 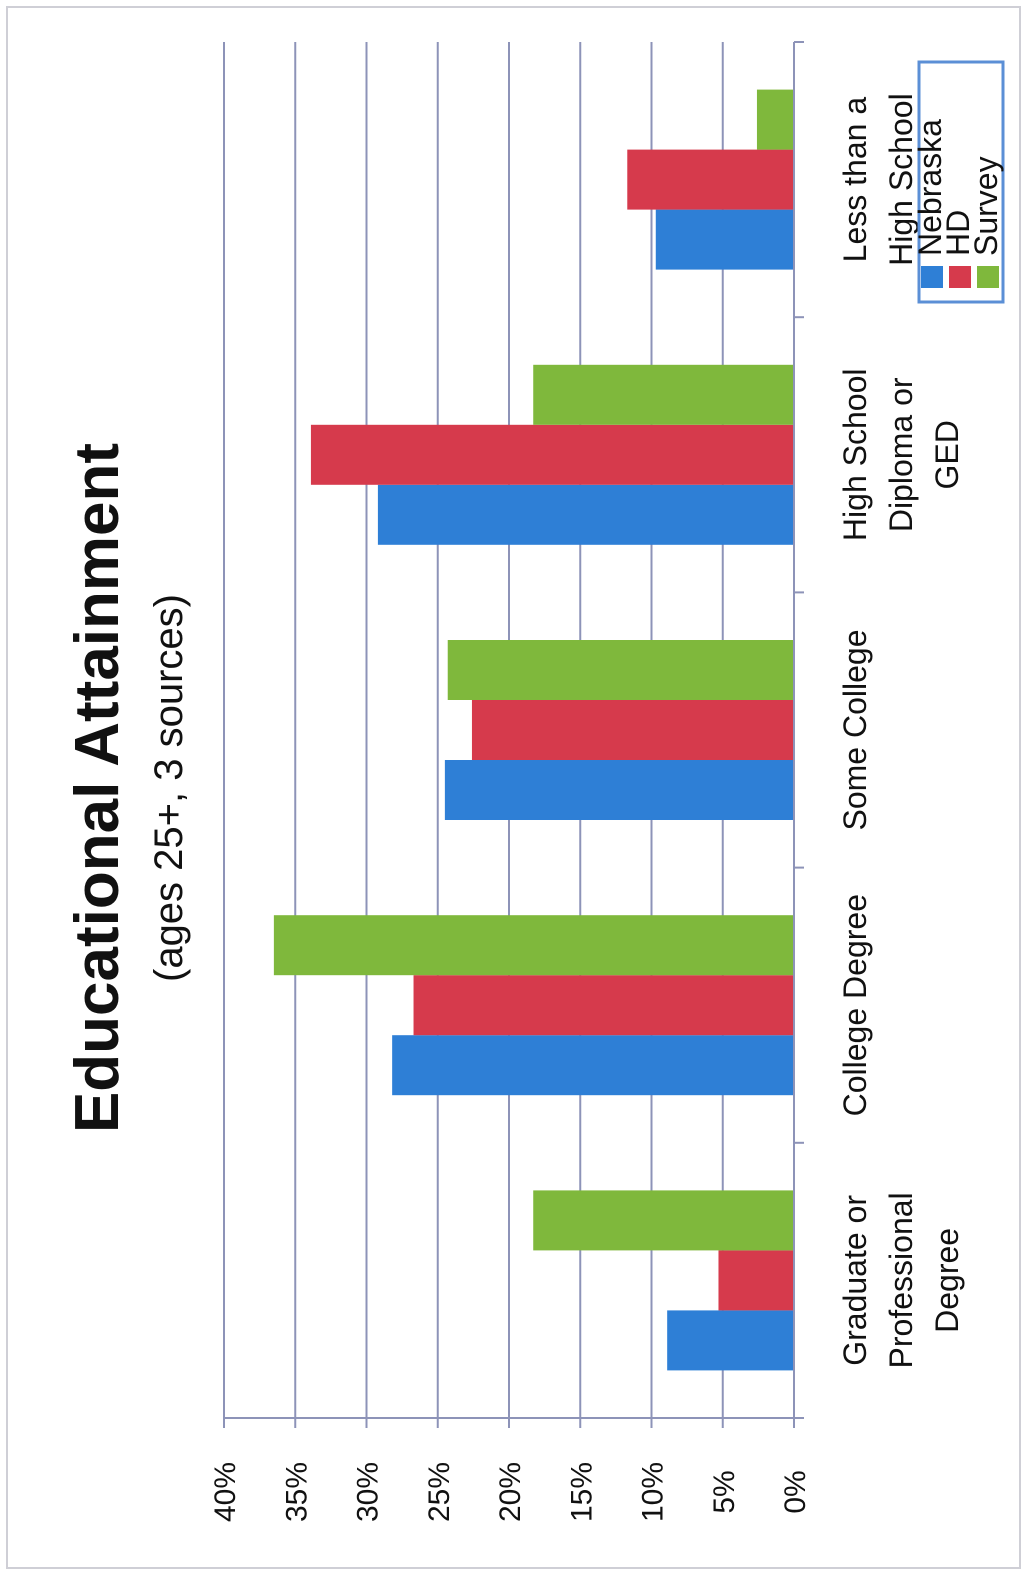 What do you see at coordinates (930, 187) in the screenshot?
I see `legend-label-nebraska: Nebraska` at bounding box center [930, 187].